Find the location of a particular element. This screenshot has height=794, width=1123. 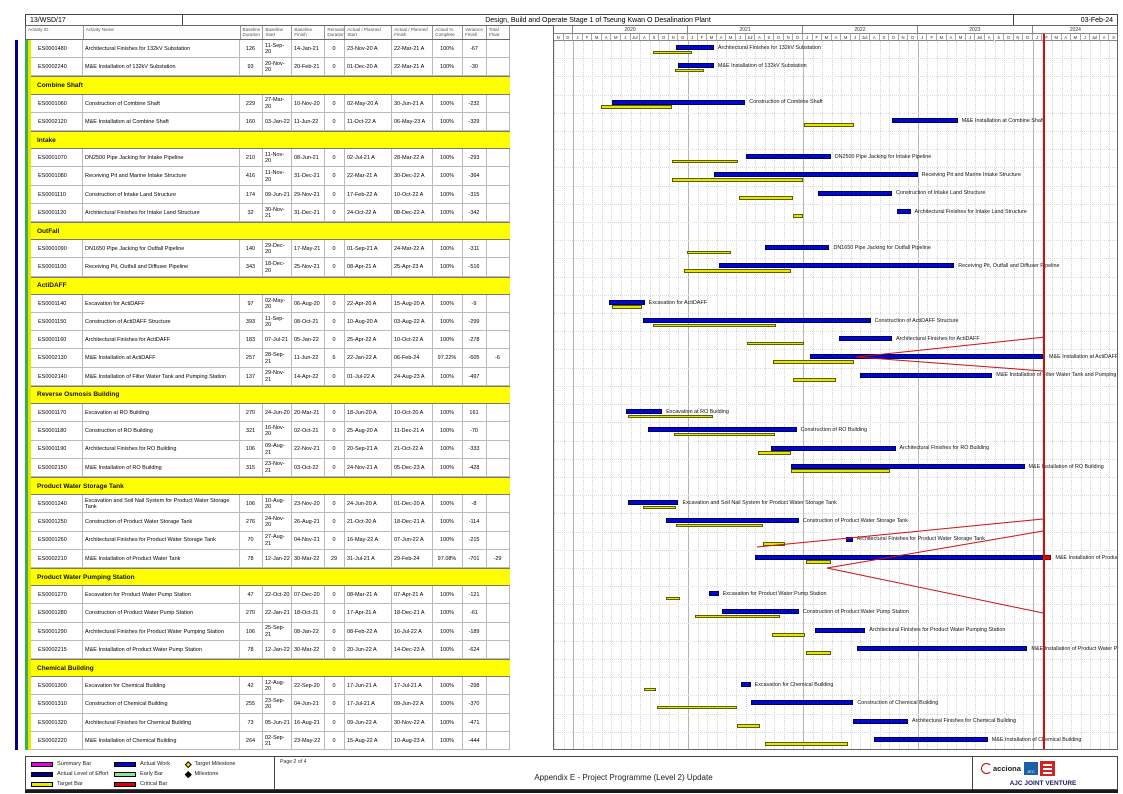

cell-dur: 343 is located at coordinates (251, 267).